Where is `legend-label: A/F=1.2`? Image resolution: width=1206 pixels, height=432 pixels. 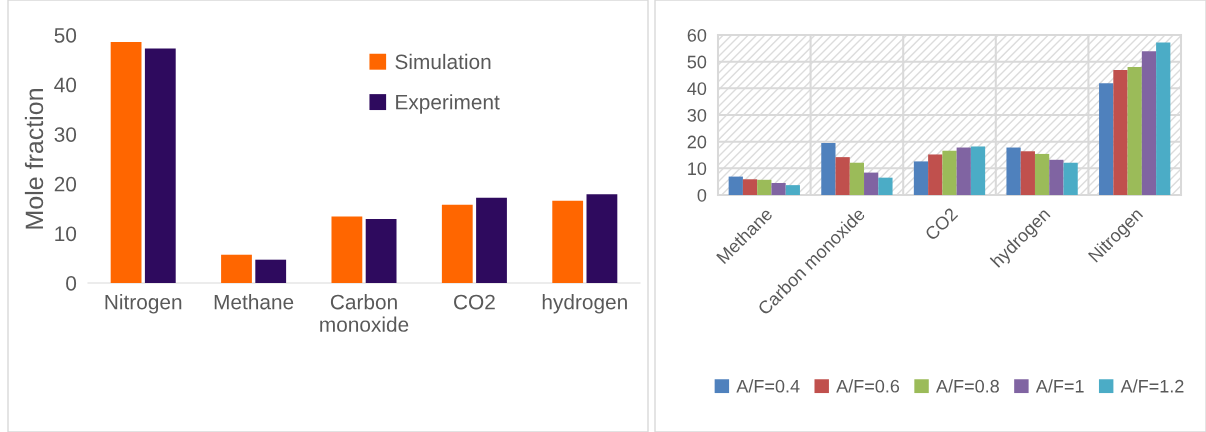 legend-label: A/F=1.2 is located at coordinates (1152, 386).